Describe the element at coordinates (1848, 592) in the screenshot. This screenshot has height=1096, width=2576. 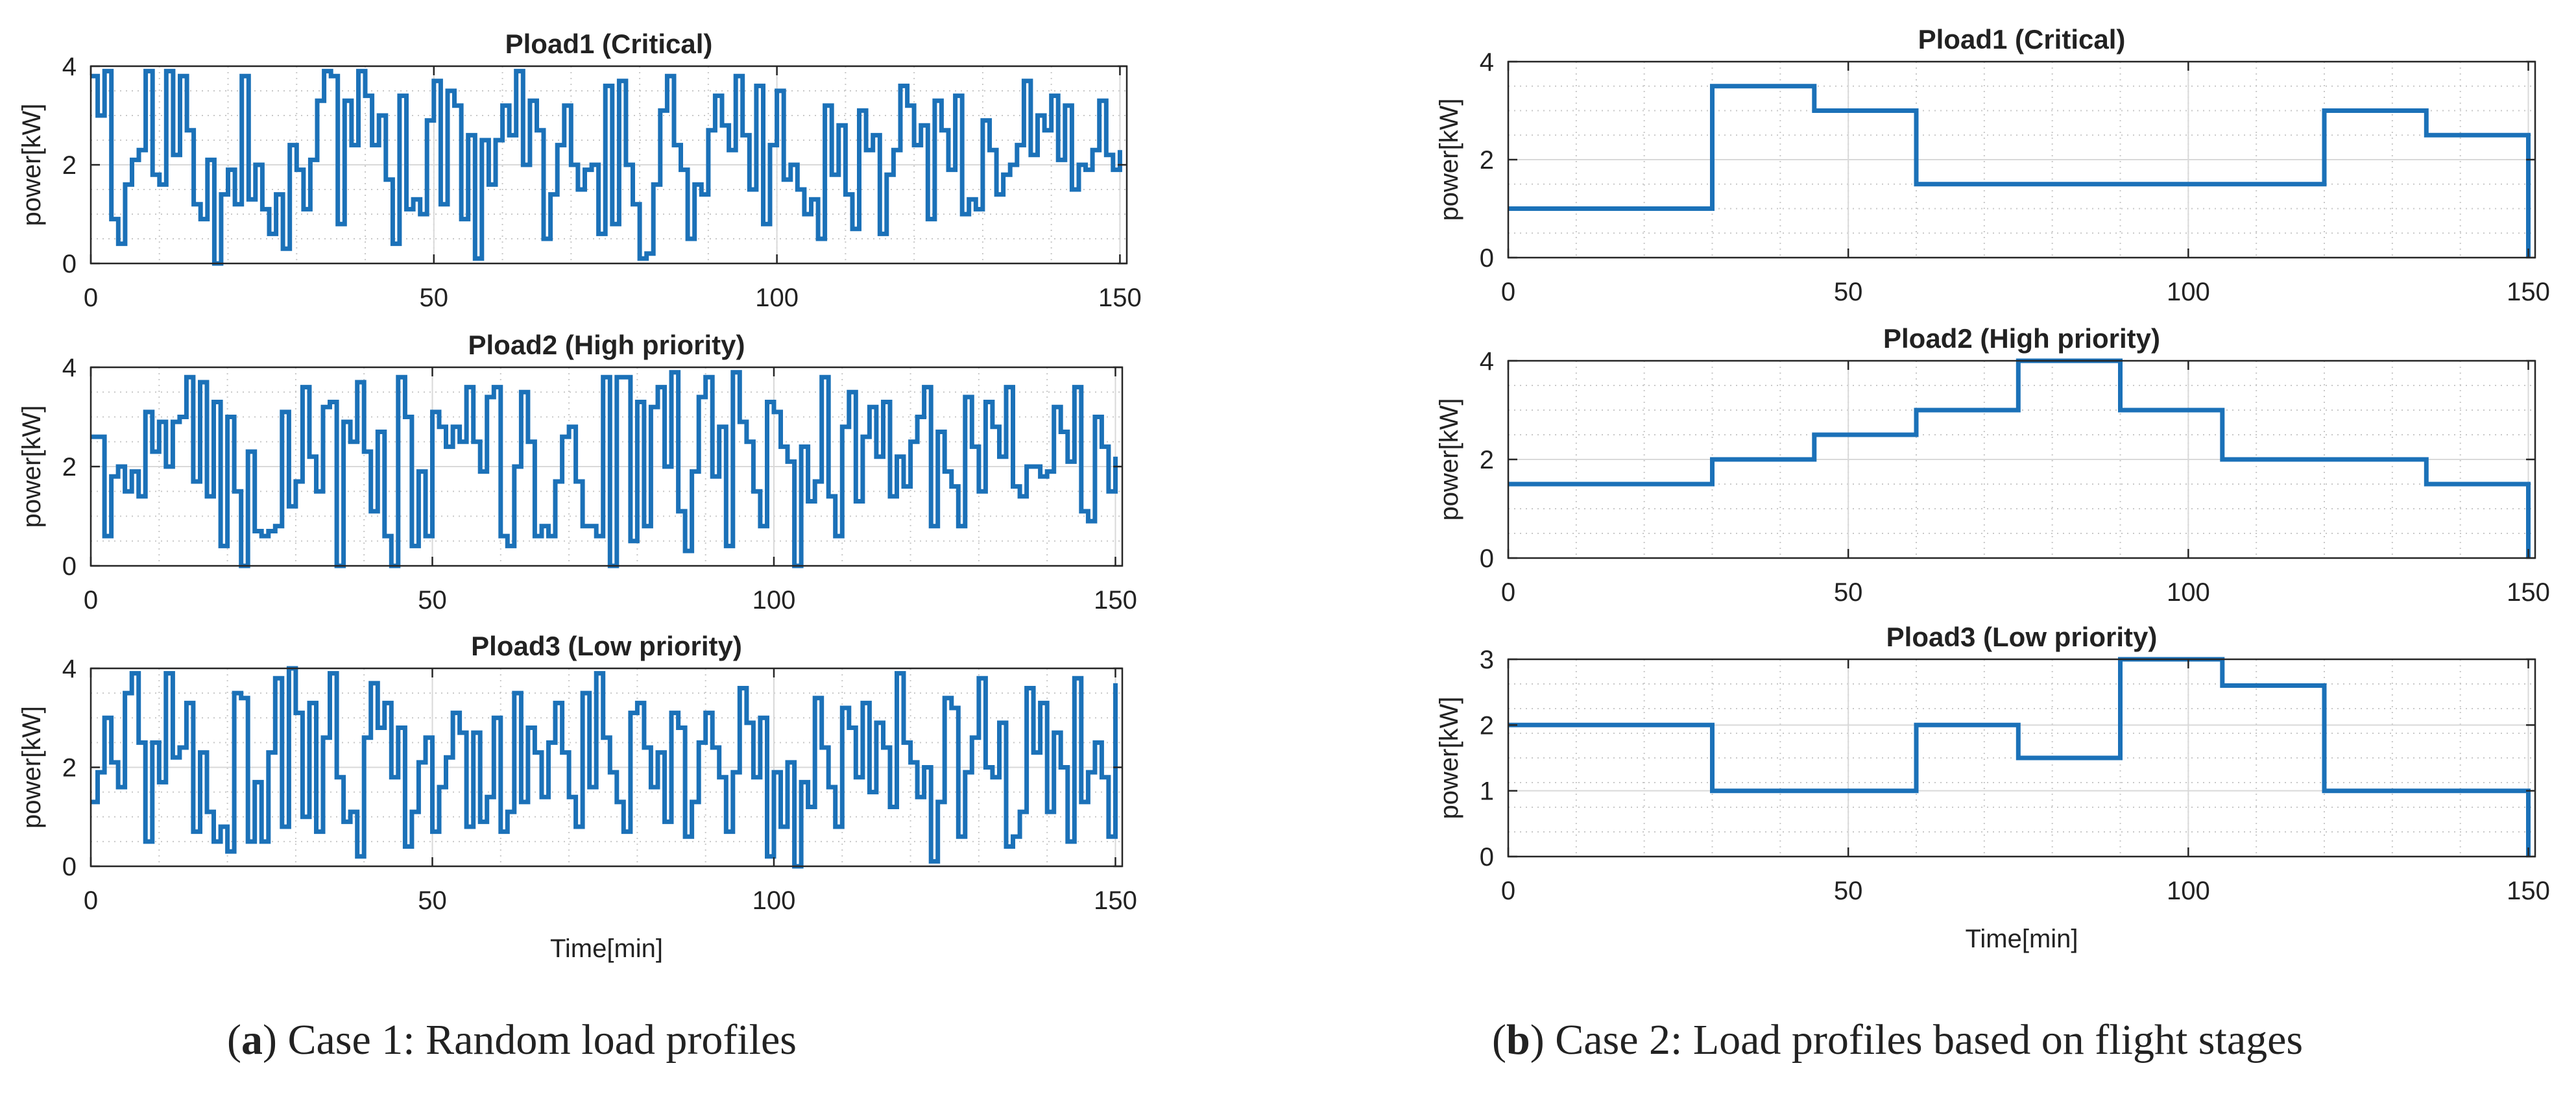
I see `chart-b2-xtick-label: 50` at that location.